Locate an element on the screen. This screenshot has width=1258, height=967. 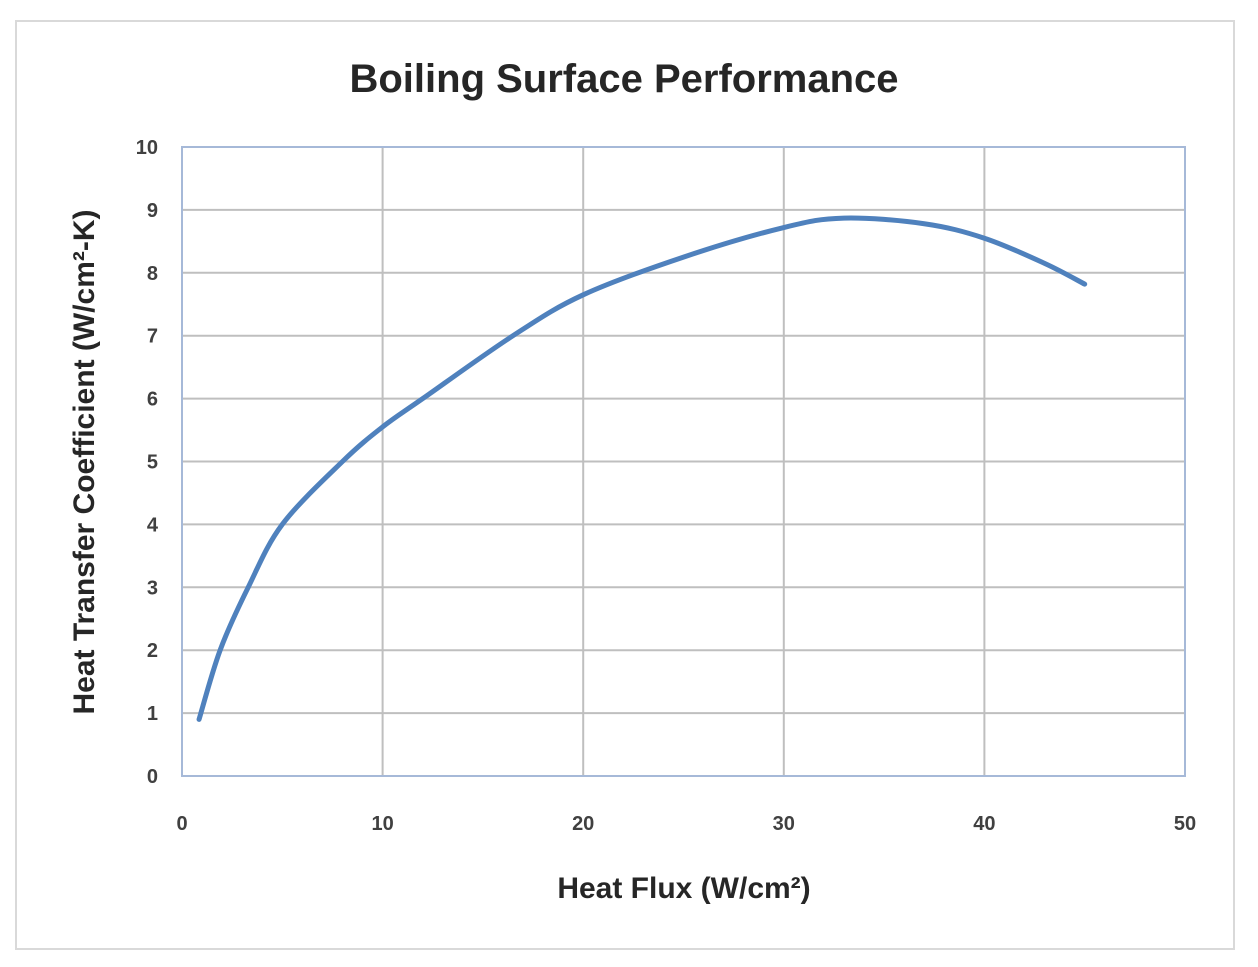
y-tick-label: 1 is located at coordinates (152, 714).